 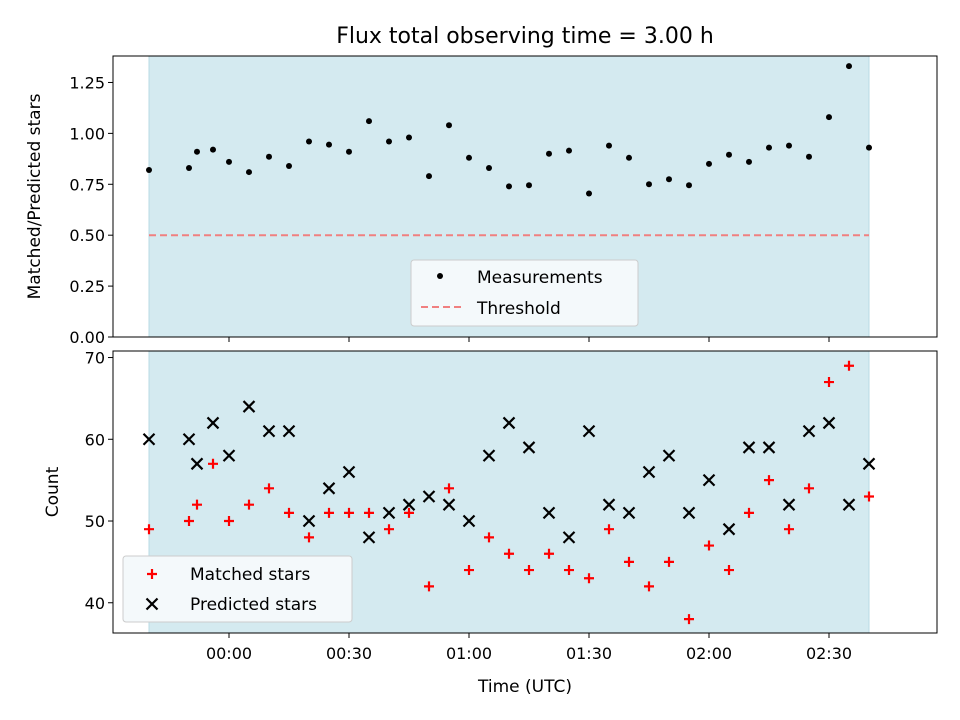 What do you see at coordinates (440, 276) in the screenshot?
I see `legend-marker-measurements` at bounding box center [440, 276].